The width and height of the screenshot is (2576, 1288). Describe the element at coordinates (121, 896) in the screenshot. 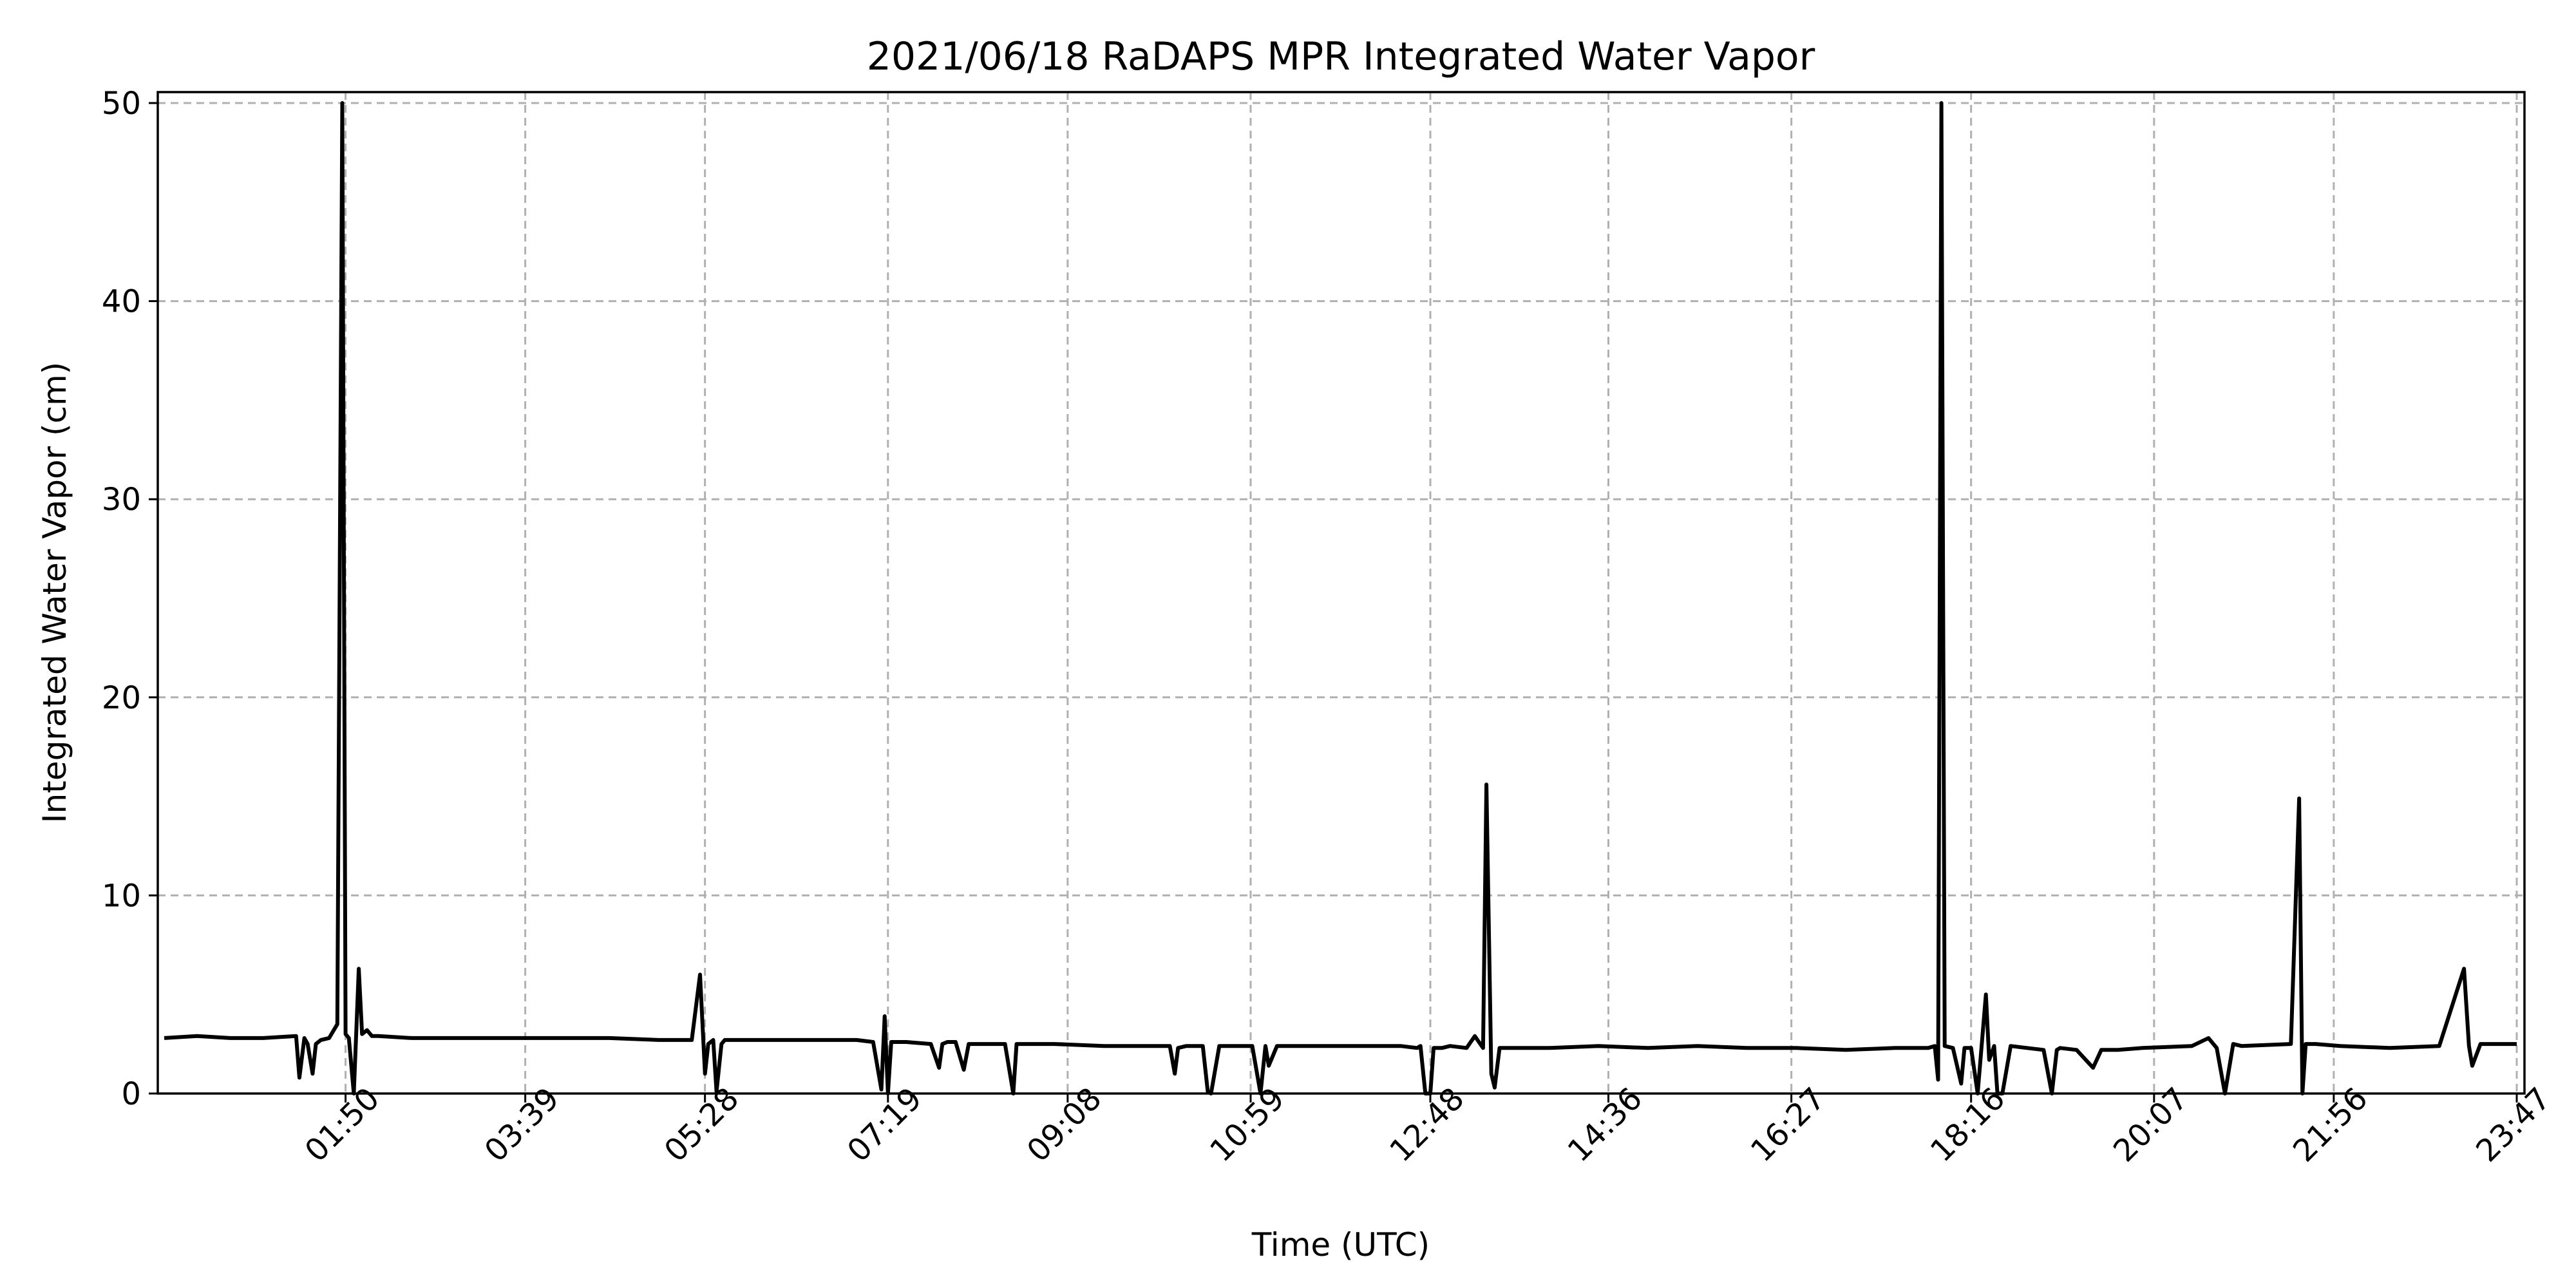

I see `y-tick-label: 10` at that location.